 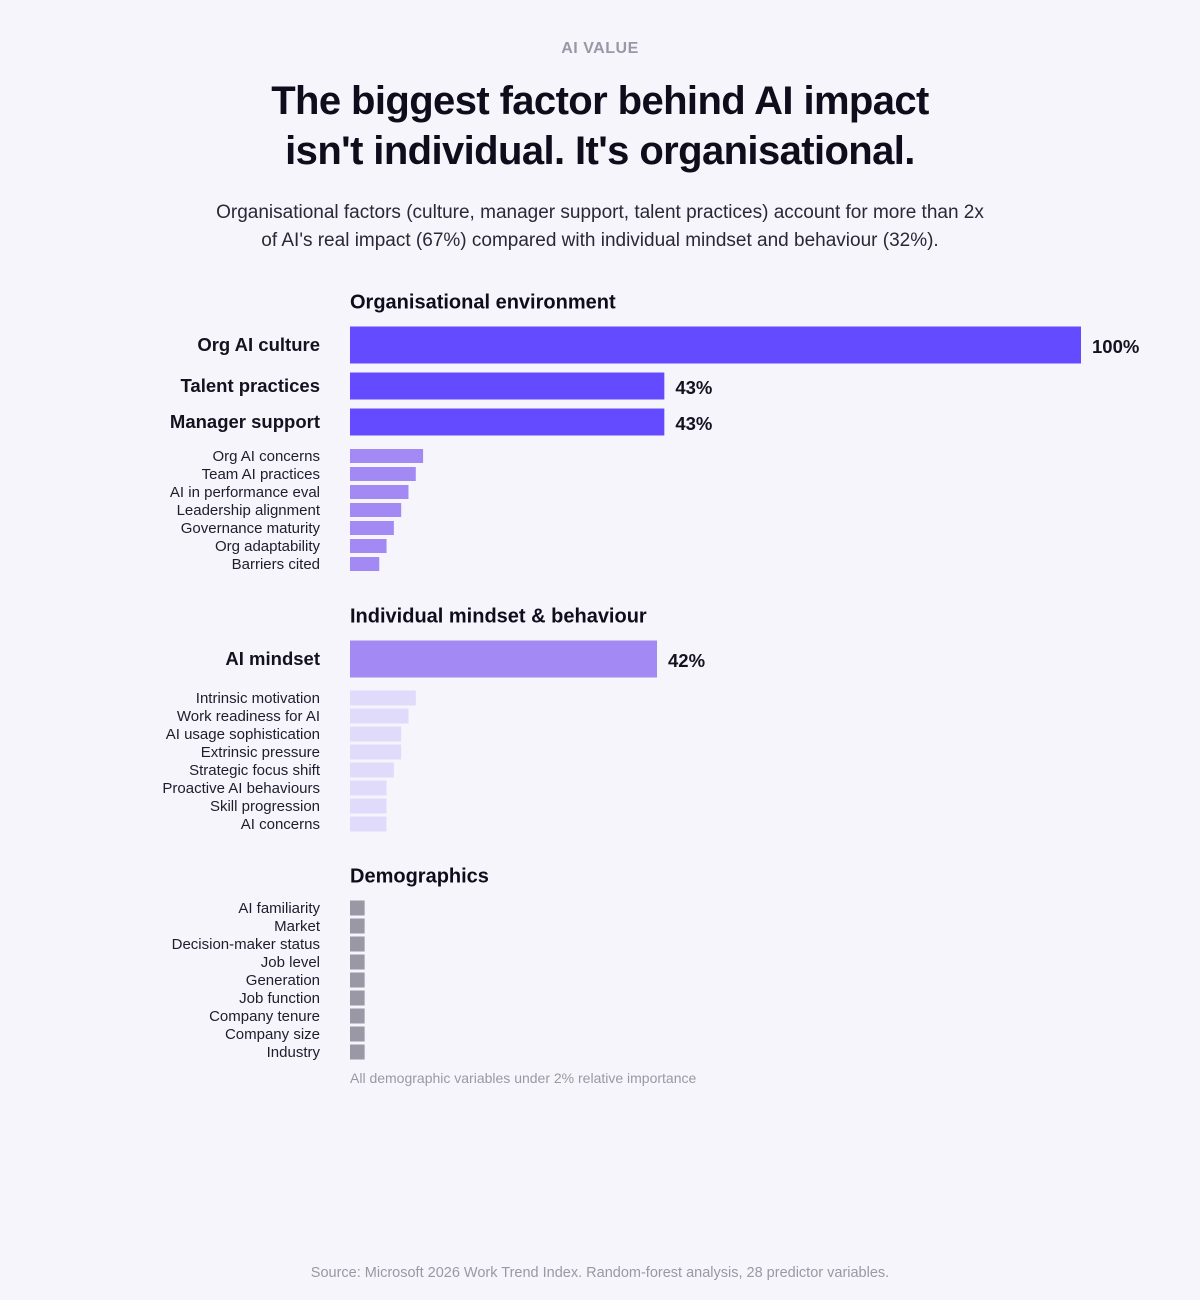 I want to click on bar-label: Org AI culture, so click(x=258, y=344).